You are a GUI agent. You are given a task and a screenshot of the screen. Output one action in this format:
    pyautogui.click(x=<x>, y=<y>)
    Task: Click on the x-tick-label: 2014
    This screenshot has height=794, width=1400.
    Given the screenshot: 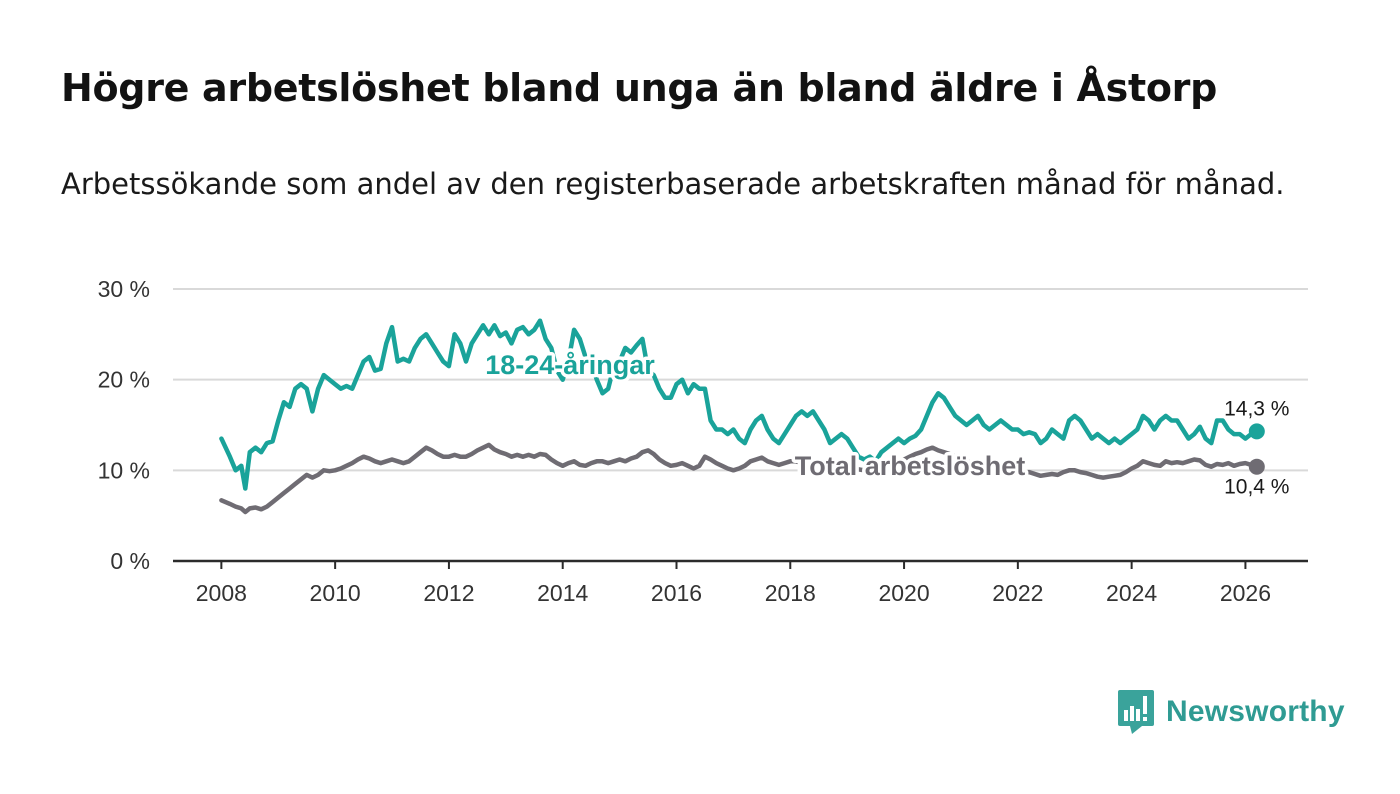 What is the action you would take?
    pyautogui.click(x=562, y=593)
    